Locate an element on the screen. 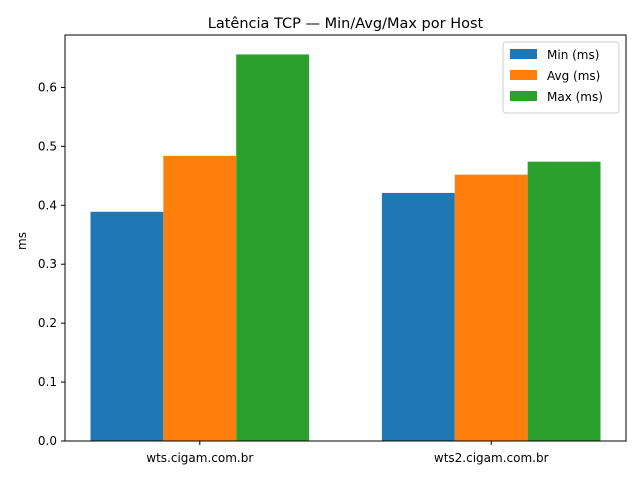 This screenshot has width=640, height=480. y-tick-label: 0.2 is located at coordinates (47, 323).